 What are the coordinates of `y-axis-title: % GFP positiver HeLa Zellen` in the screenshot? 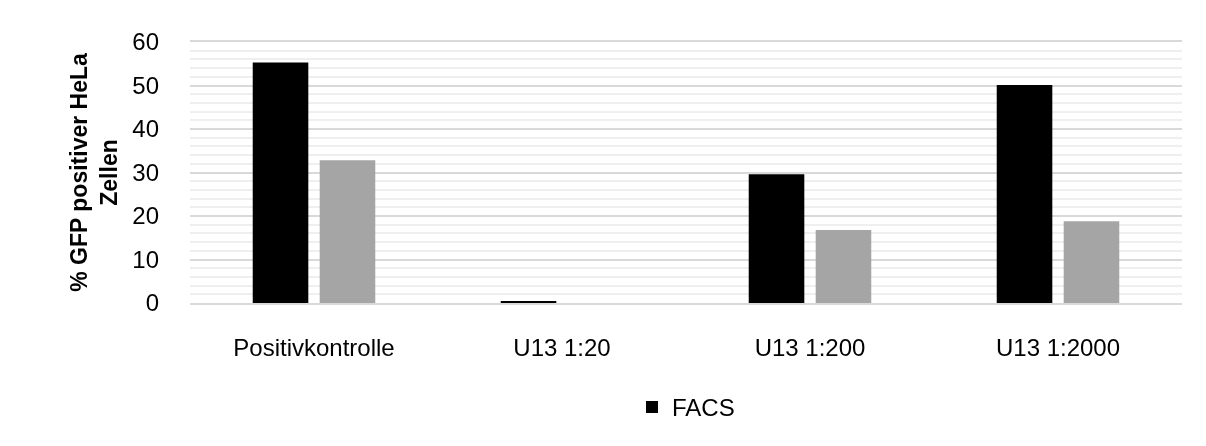 It's located at (93, 172).